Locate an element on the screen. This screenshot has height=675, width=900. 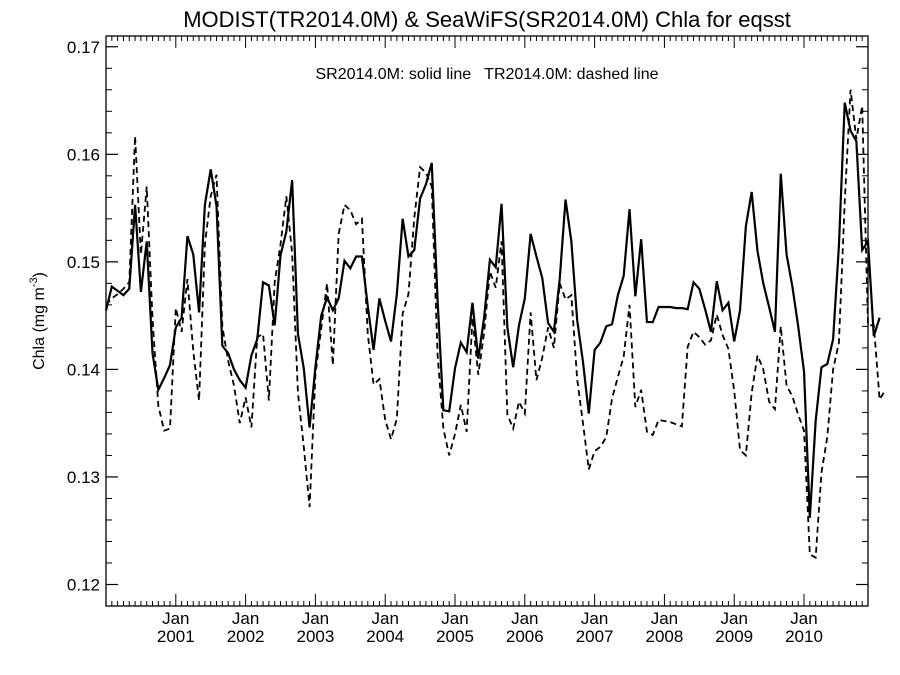
y-axis-label-superscript: -3 is located at coordinates (34, 282).